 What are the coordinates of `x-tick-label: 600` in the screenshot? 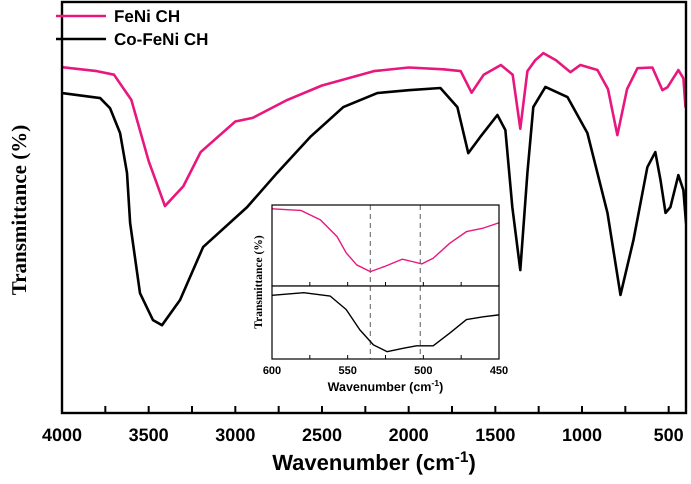 It's located at (272, 371).